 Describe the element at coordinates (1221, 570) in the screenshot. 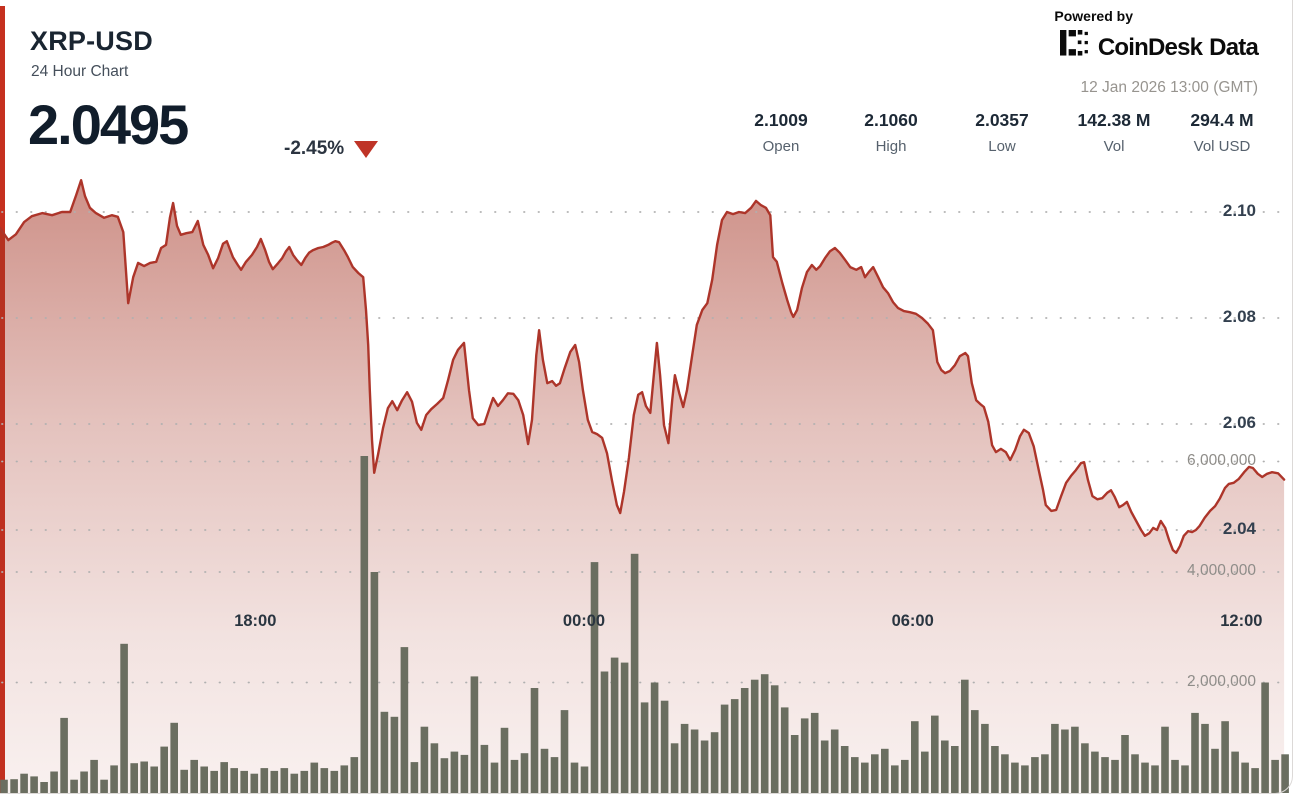

I see `volume-axis-label: 4,000,000` at that location.